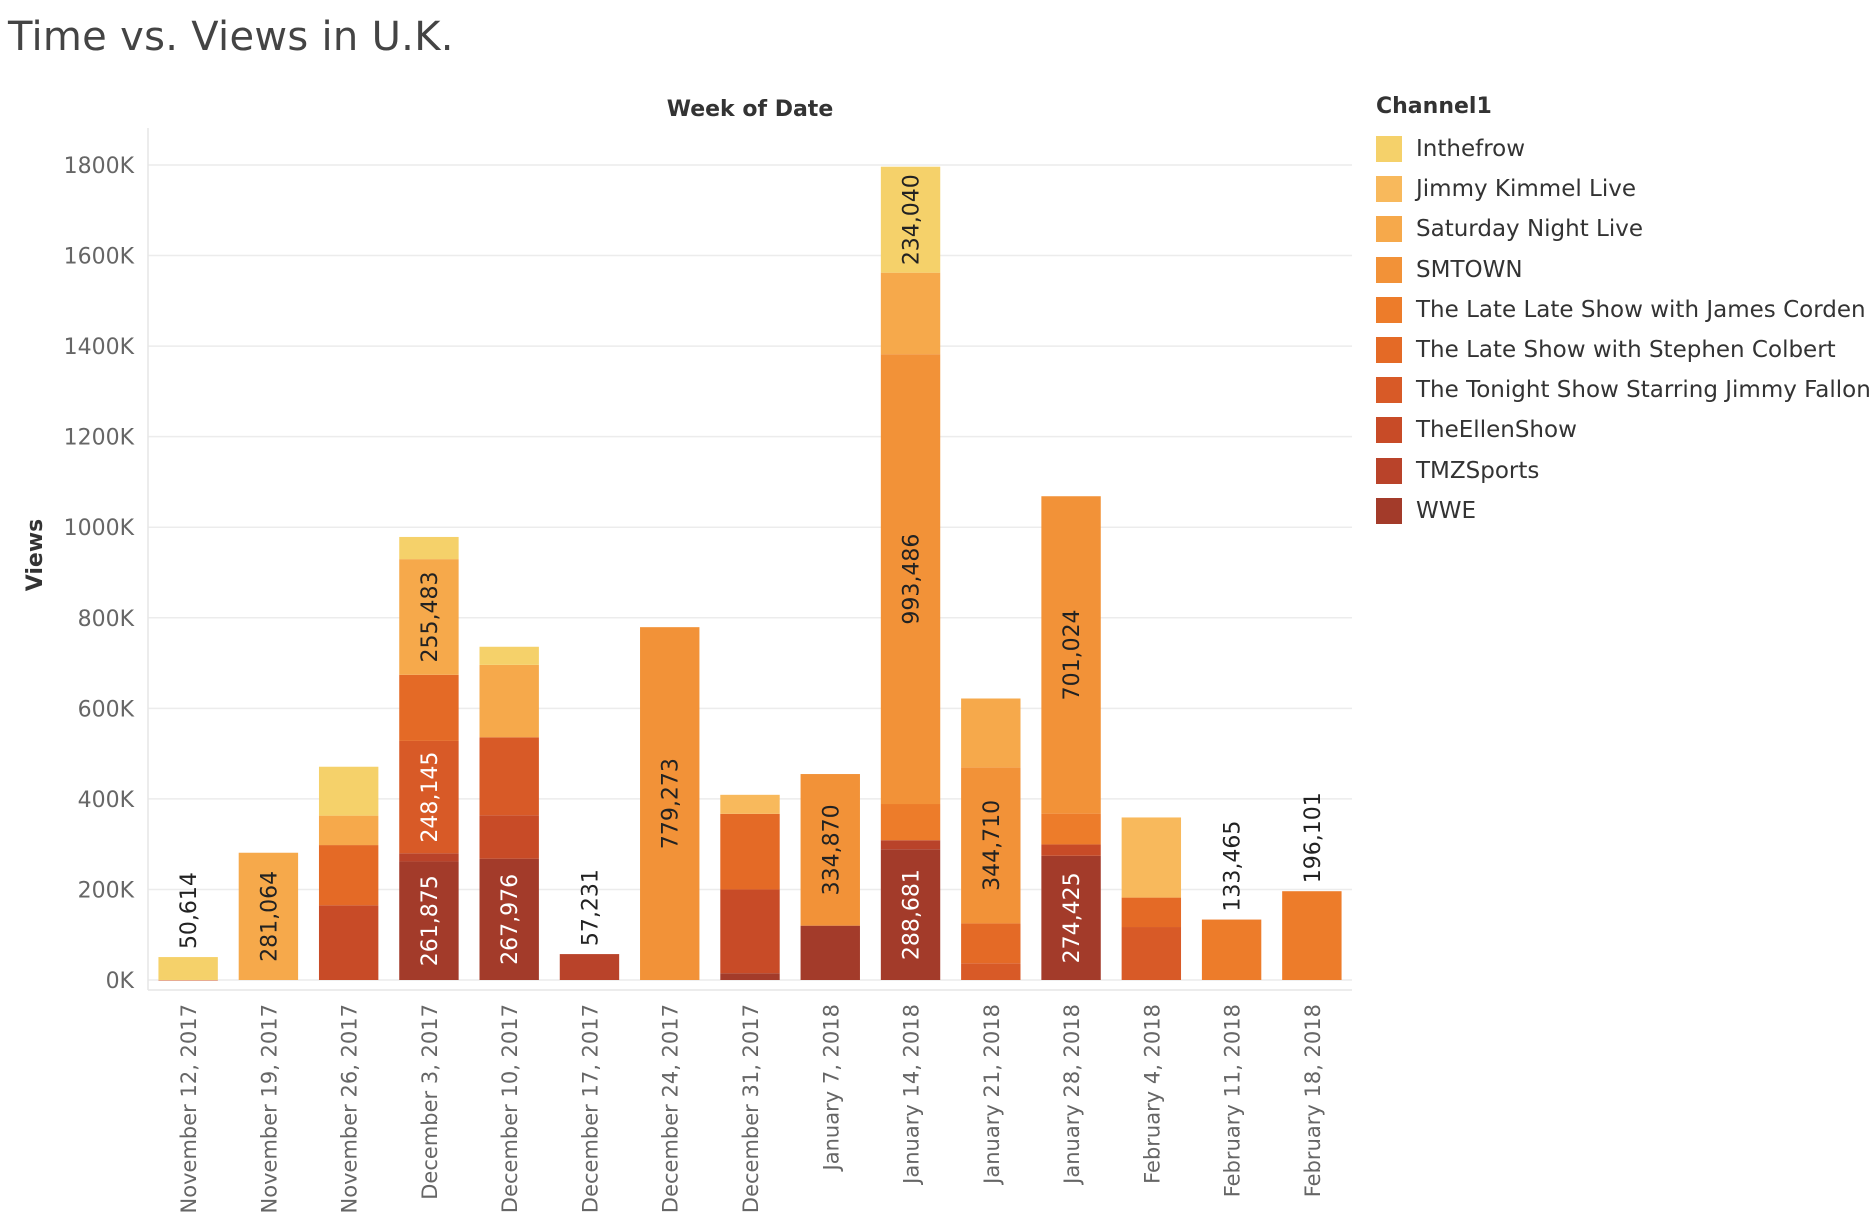 The width and height of the screenshot is (1876, 1218). I want to click on legend-label: SMTOWN, so click(1469, 269).